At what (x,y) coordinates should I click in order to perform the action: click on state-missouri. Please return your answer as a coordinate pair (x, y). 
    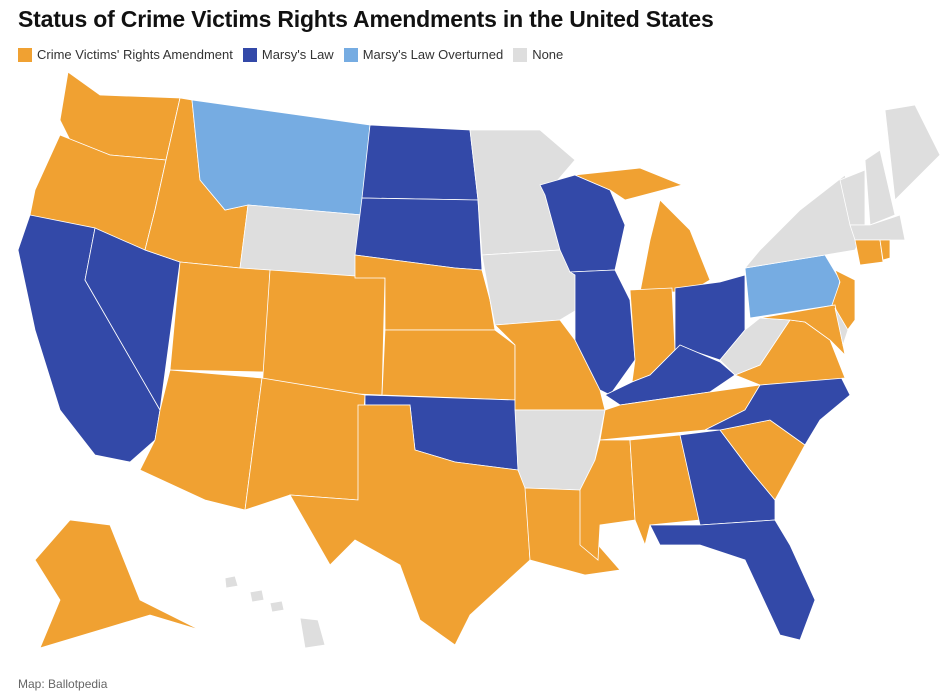
    Looking at the image, I should click on (550, 365).